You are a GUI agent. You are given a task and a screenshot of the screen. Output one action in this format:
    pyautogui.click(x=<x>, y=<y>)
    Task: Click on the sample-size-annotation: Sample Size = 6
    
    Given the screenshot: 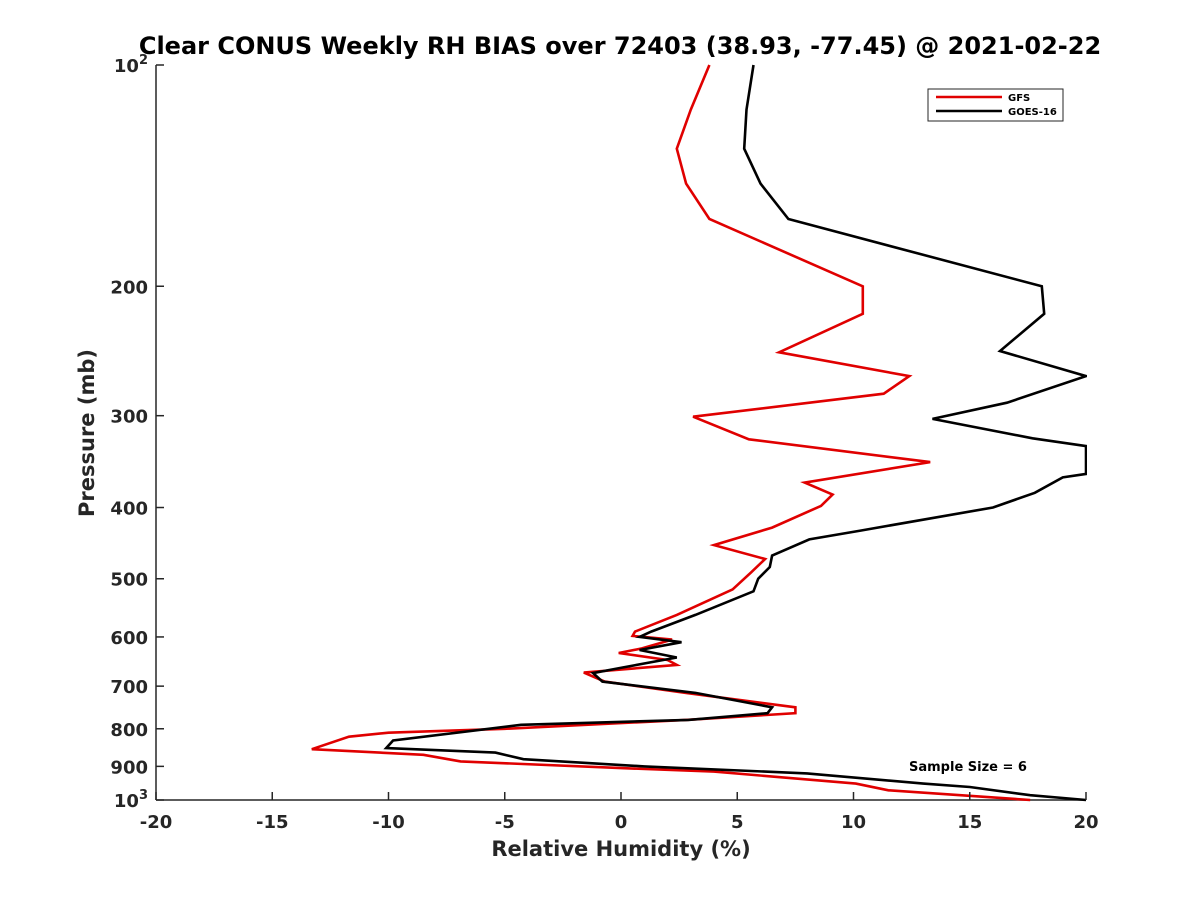 What is the action you would take?
    pyautogui.click(x=968, y=767)
    